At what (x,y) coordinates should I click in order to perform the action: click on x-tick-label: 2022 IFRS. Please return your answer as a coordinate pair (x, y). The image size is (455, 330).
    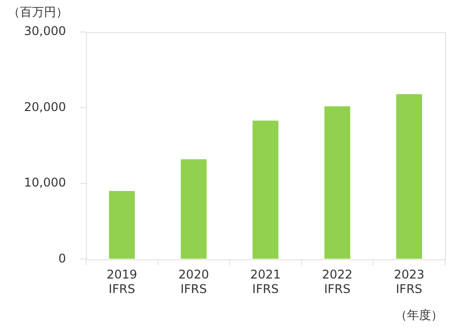
    Looking at the image, I should click on (337, 282).